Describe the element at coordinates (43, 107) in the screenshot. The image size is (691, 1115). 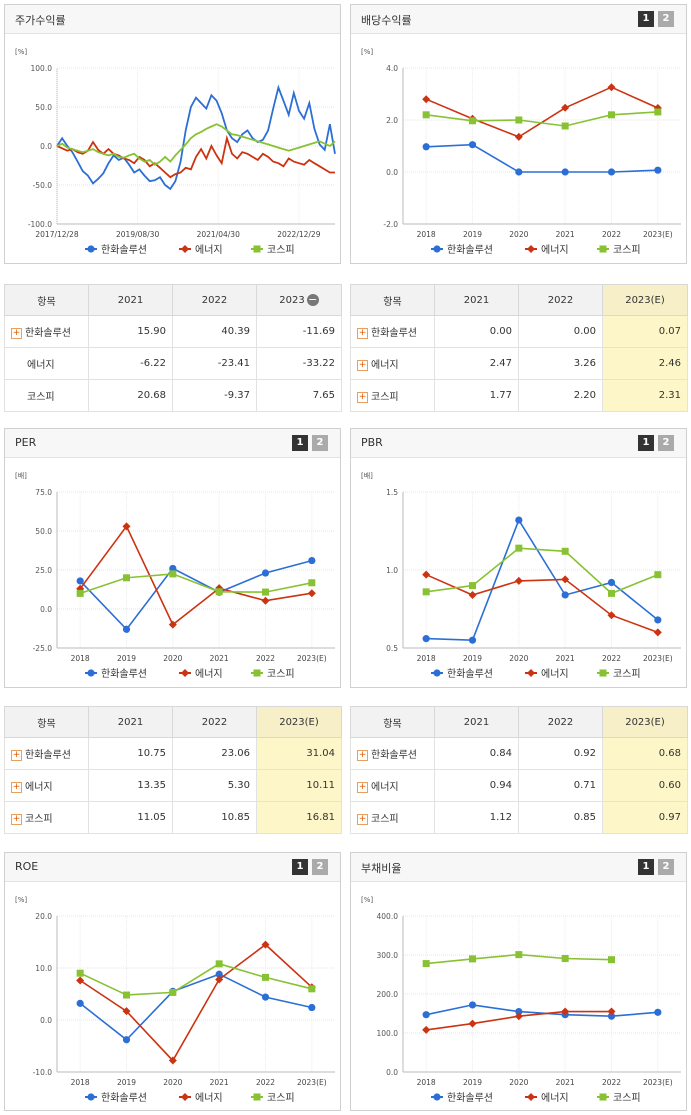
I see `y-tick-label: 50.0` at that location.